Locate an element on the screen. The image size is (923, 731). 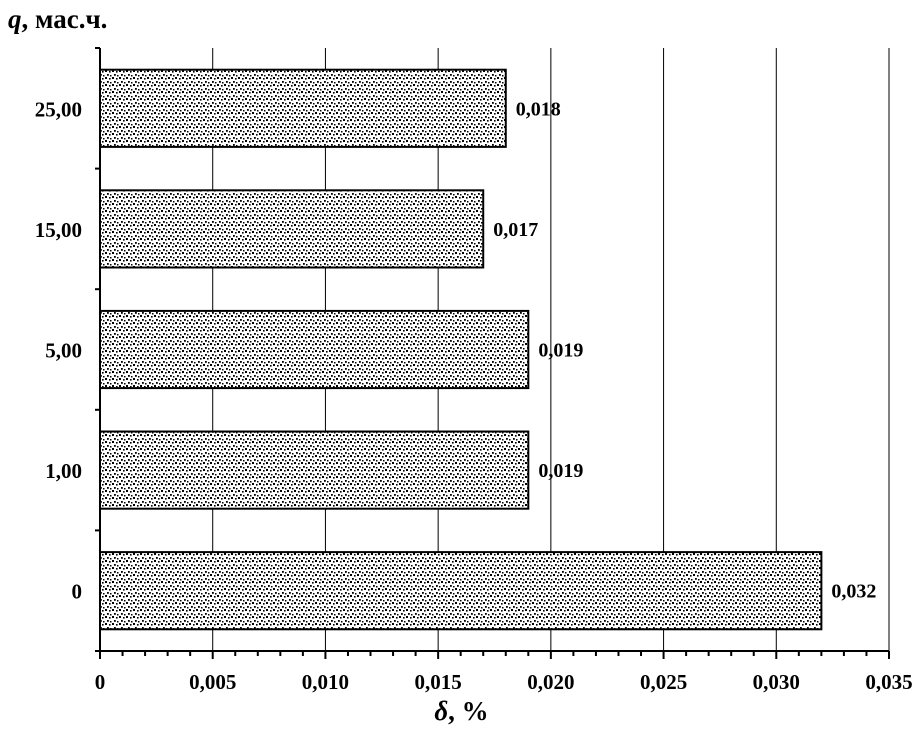
y-tick-label: 5,00 is located at coordinates (63, 351).